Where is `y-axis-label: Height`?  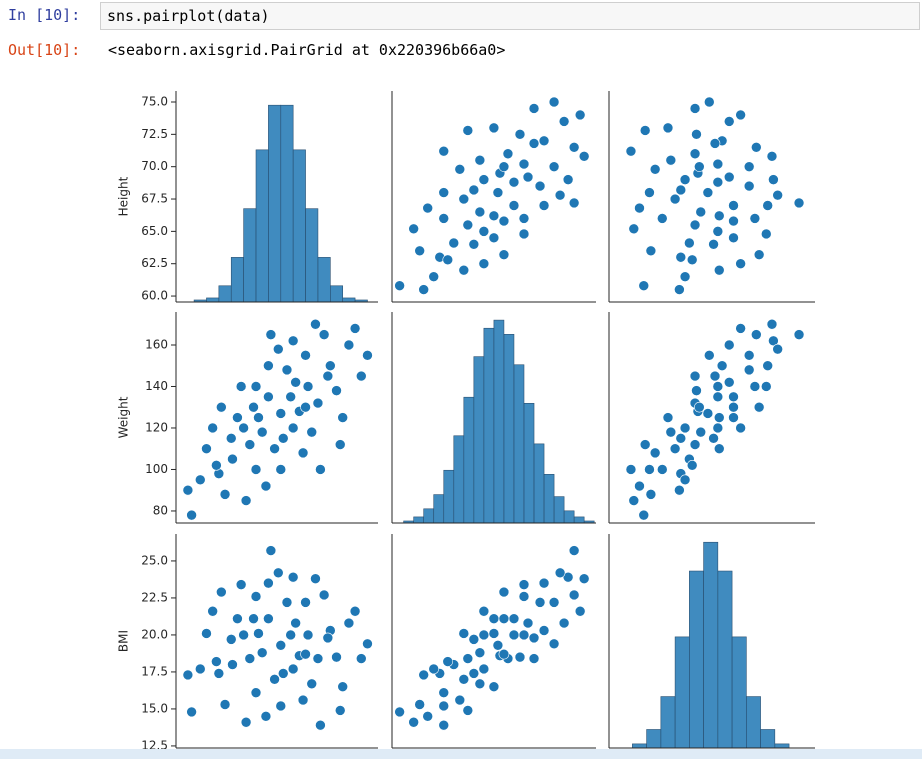
y-axis-label: Height is located at coordinates (124, 196).